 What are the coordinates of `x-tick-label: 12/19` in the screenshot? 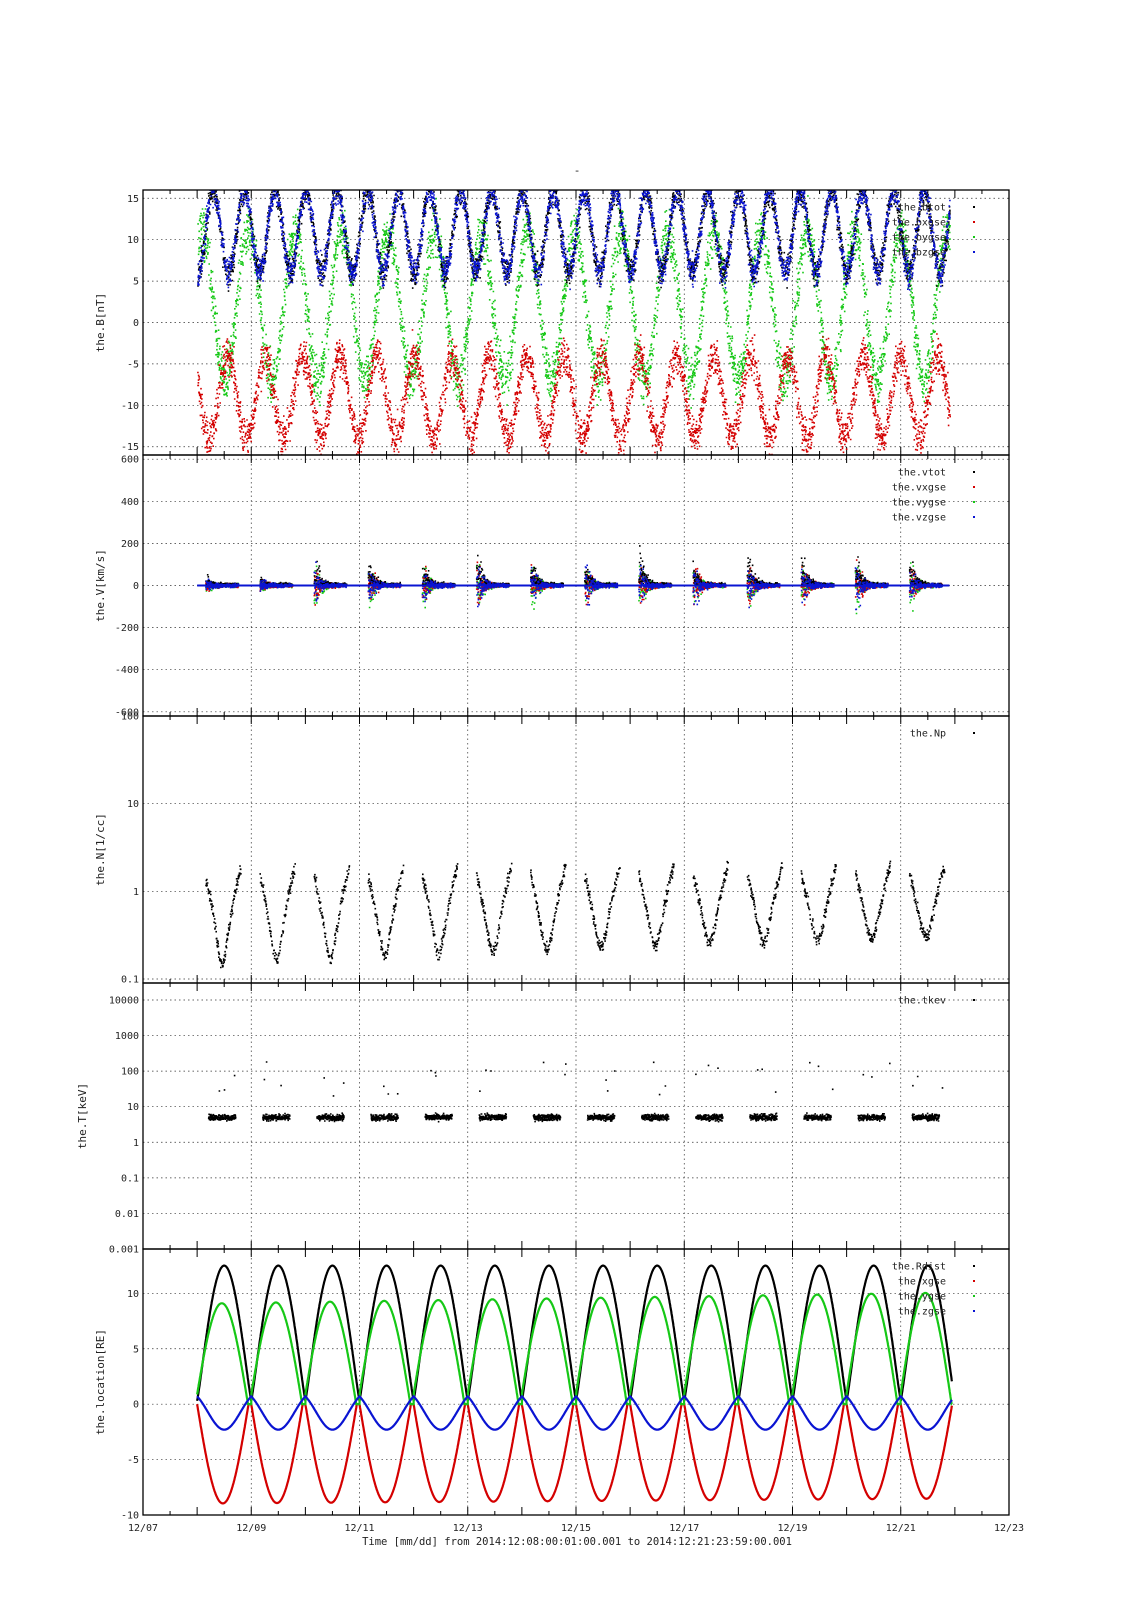 It's located at (792, 1528).